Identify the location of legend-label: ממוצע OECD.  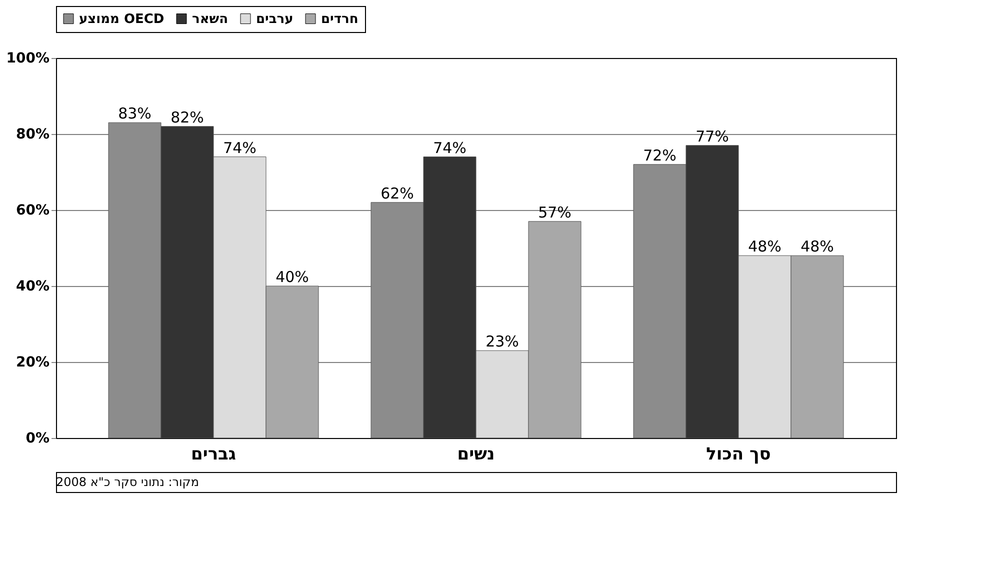
(121, 19).